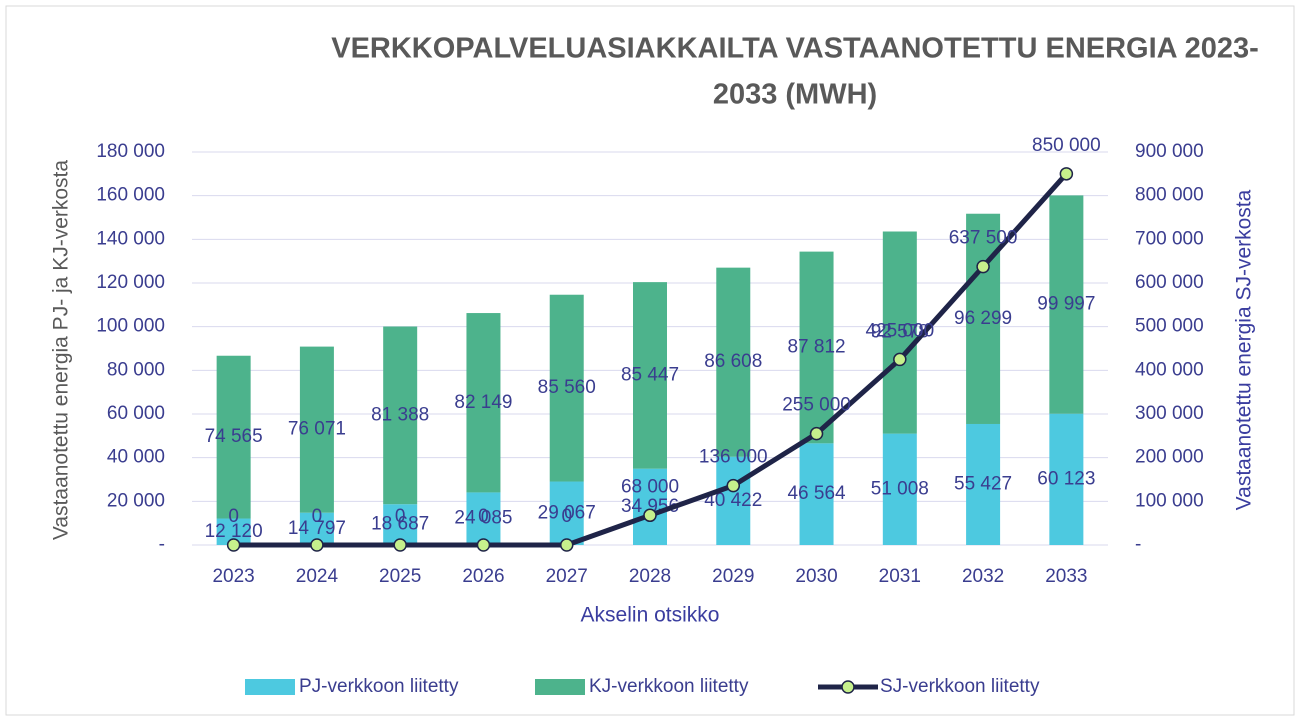 The image size is (1300, 721). Describe the element at coordinates (1169, 500) in the screenshot. I see `y2-tick-label: 100 000` at that location.